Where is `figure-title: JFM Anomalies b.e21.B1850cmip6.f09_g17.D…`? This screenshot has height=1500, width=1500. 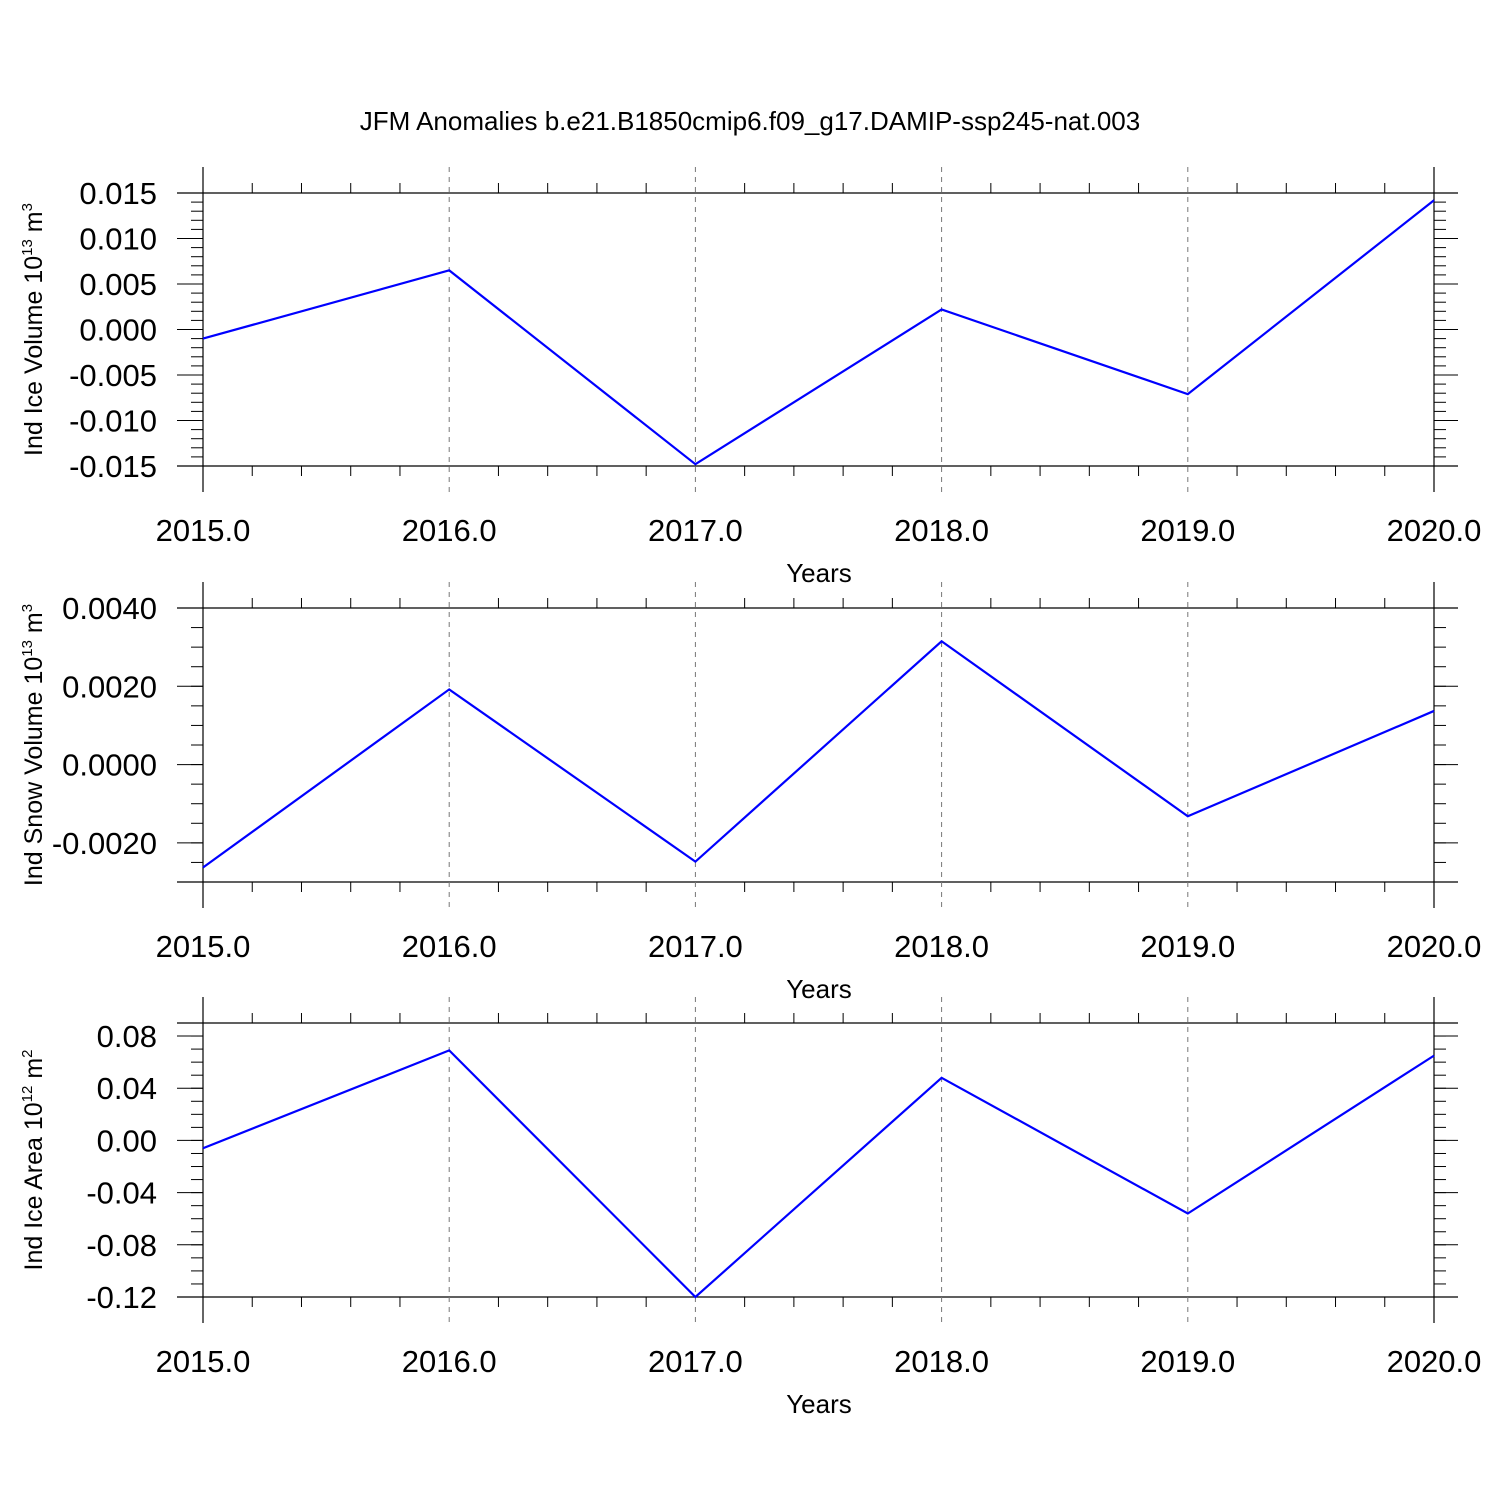 figure-title: JFM Anomalies b.e21.B1850cmip6.f09_g17.D… is located at coordinates (750, 121).